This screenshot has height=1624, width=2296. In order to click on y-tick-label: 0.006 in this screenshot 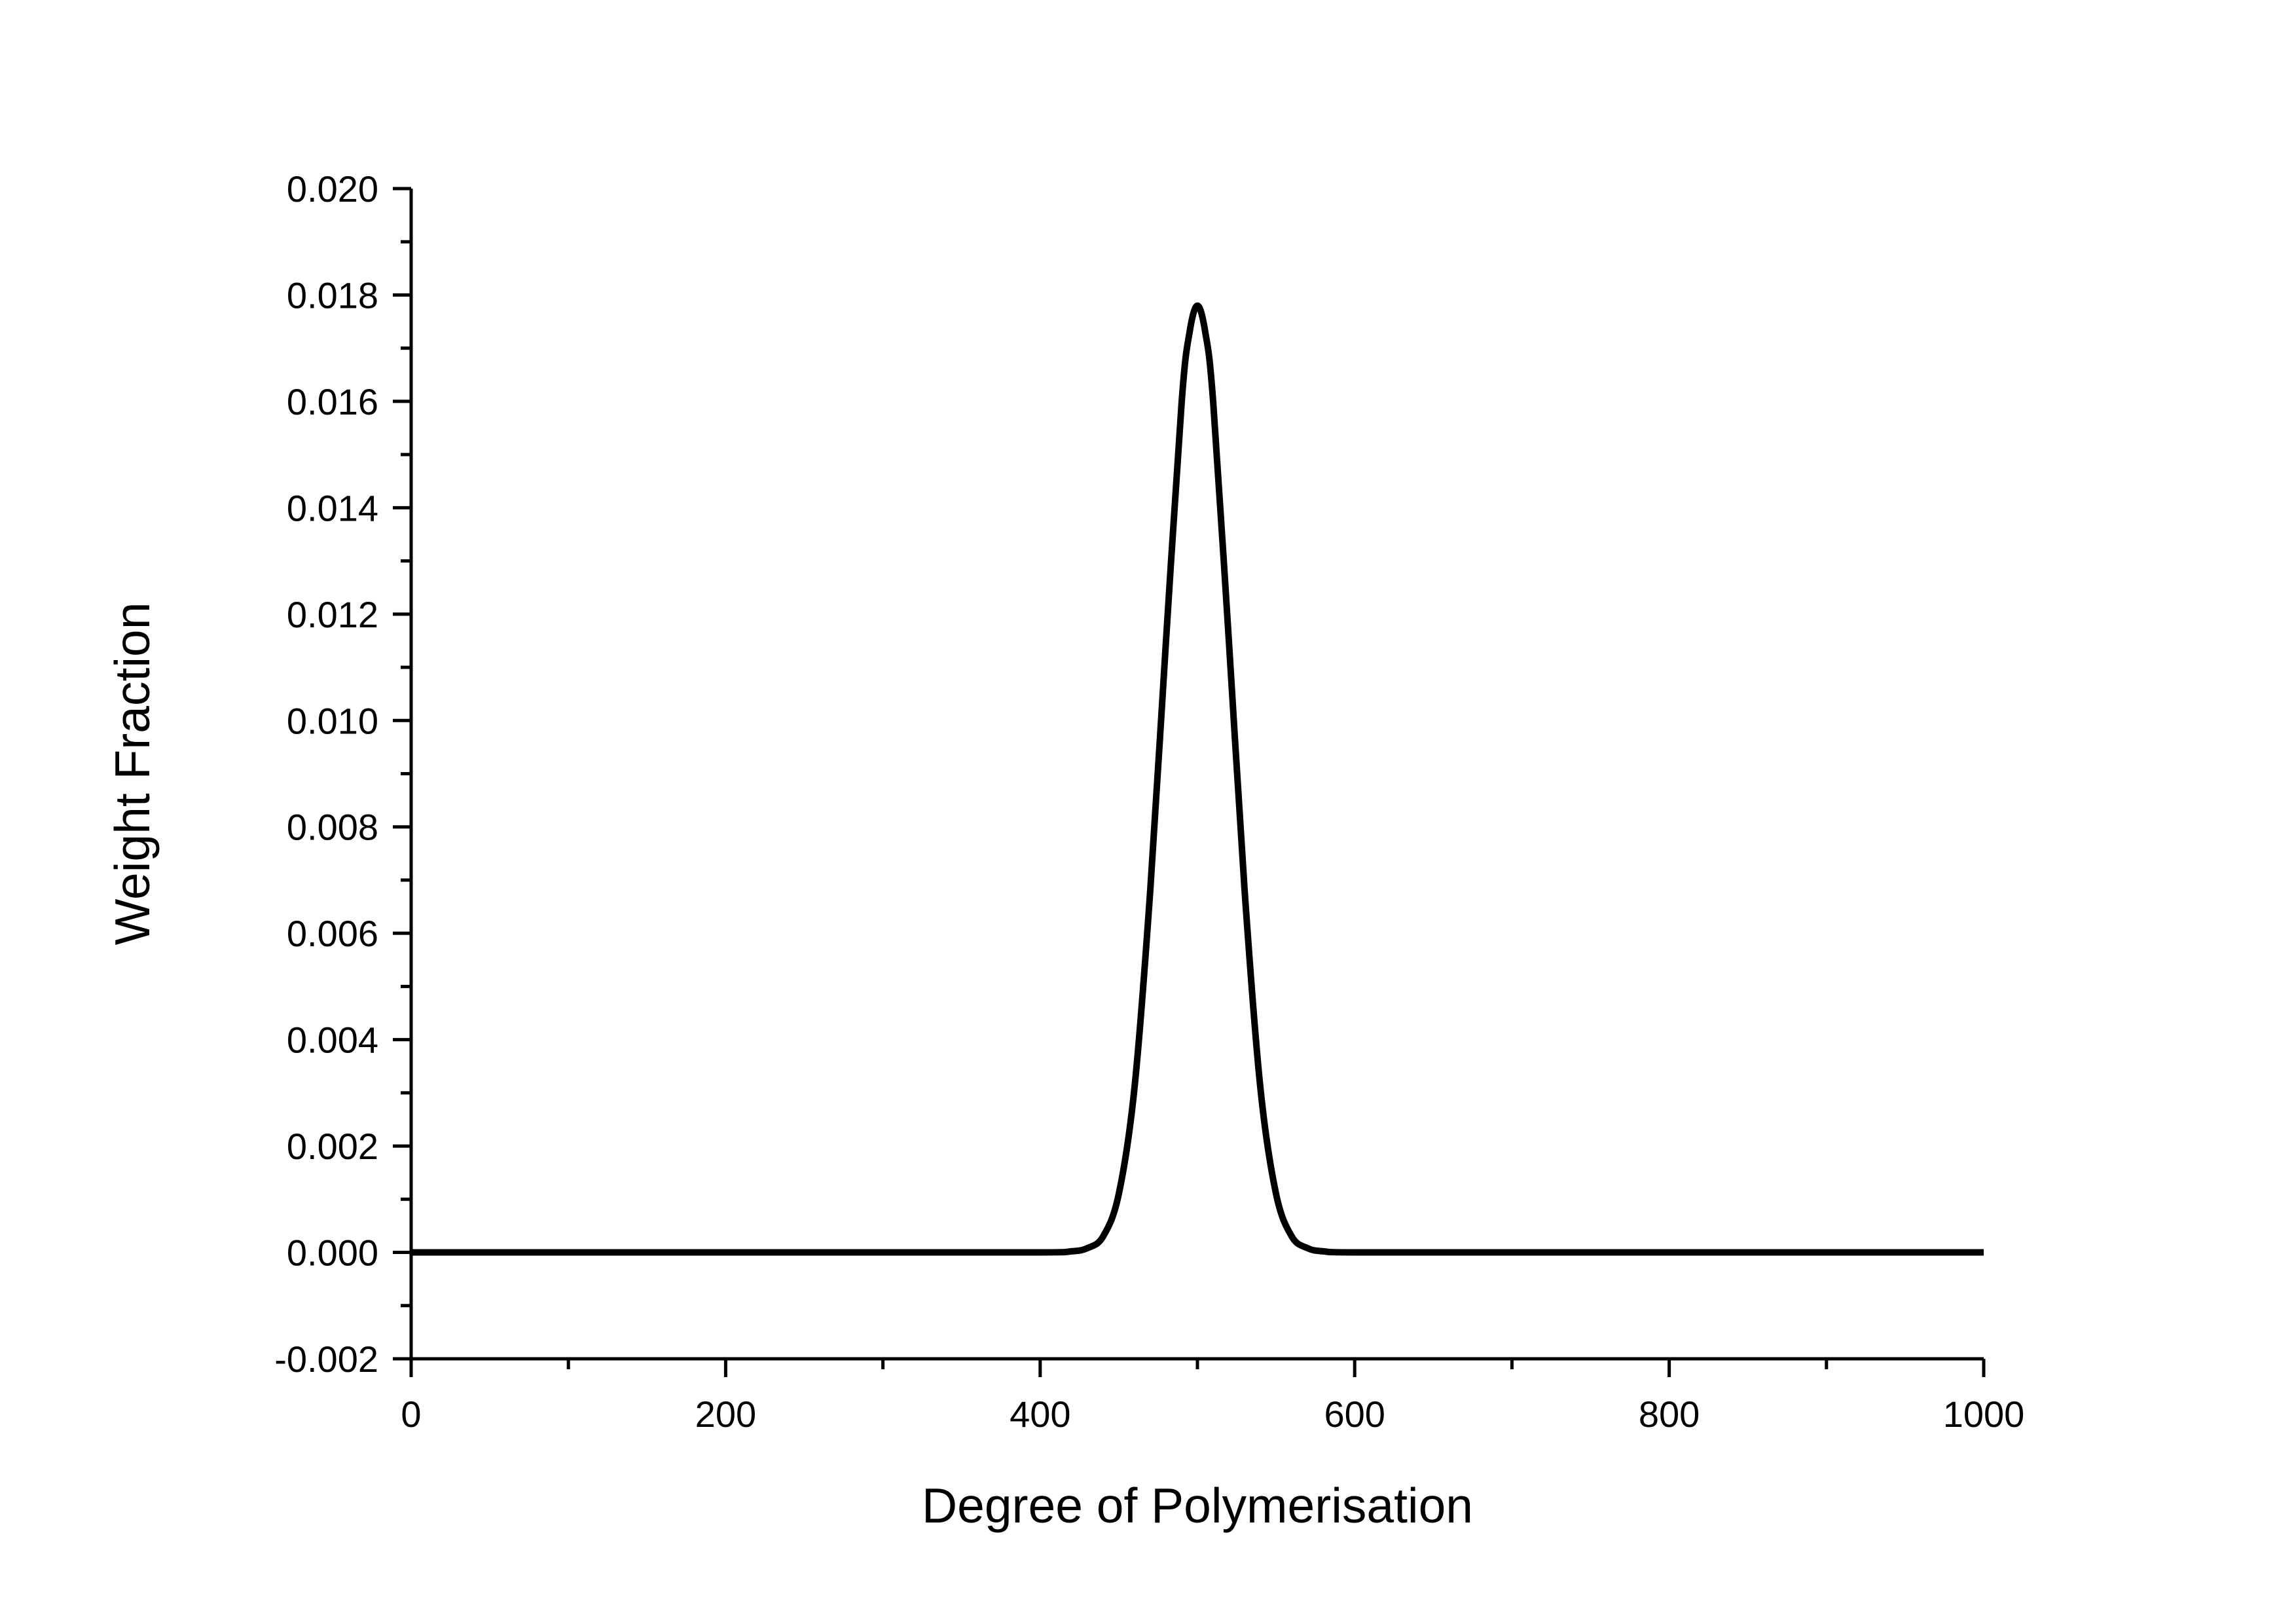, I will do `click(332, 933)`.